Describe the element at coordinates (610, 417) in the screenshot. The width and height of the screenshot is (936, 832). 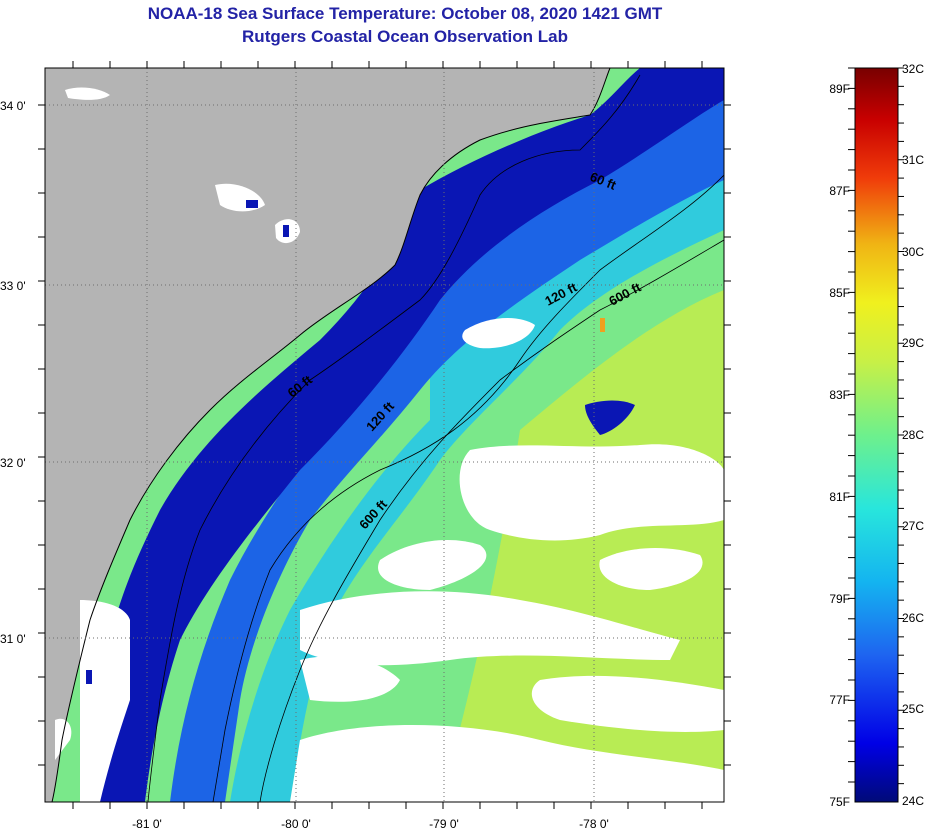
I see `cold-eddy` at that location.